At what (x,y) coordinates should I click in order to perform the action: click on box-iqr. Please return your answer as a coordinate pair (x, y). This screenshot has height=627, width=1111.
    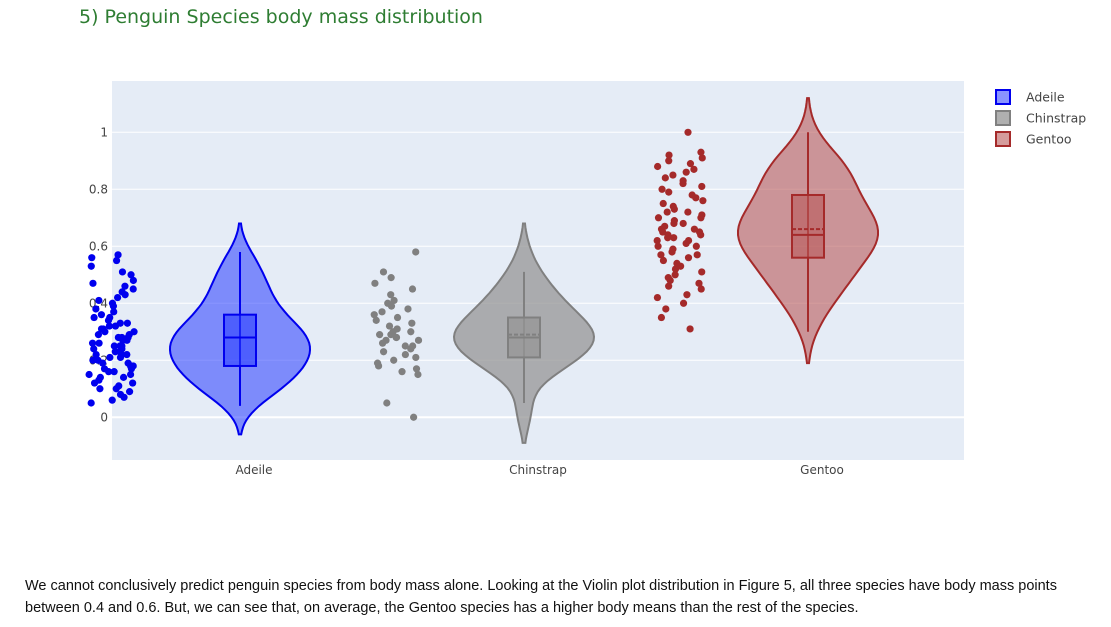
    Looking at the image, I should click on (808, 226).